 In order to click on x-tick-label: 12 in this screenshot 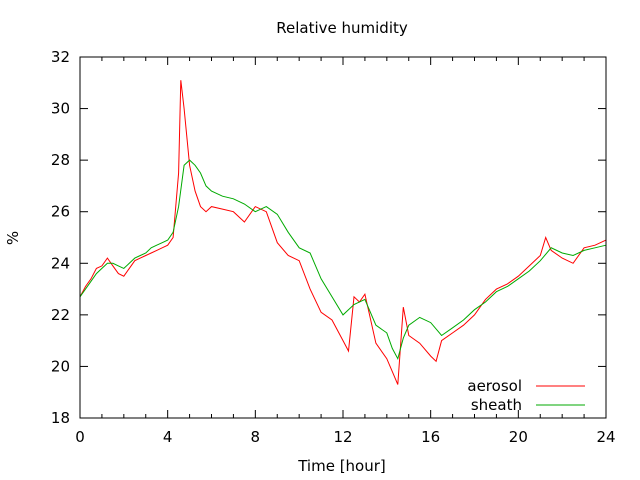, I will do `click(342, 437)`.